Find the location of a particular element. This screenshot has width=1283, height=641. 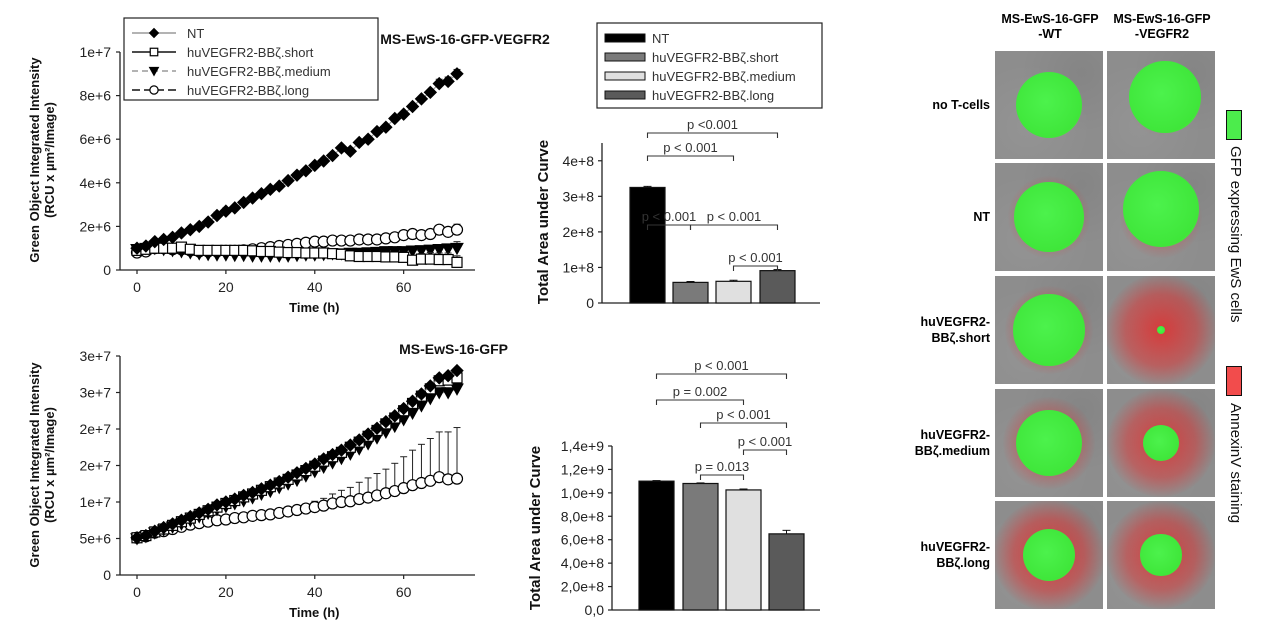

y-tick-label: 4,0e+8 is located at coordinates (582, 563).